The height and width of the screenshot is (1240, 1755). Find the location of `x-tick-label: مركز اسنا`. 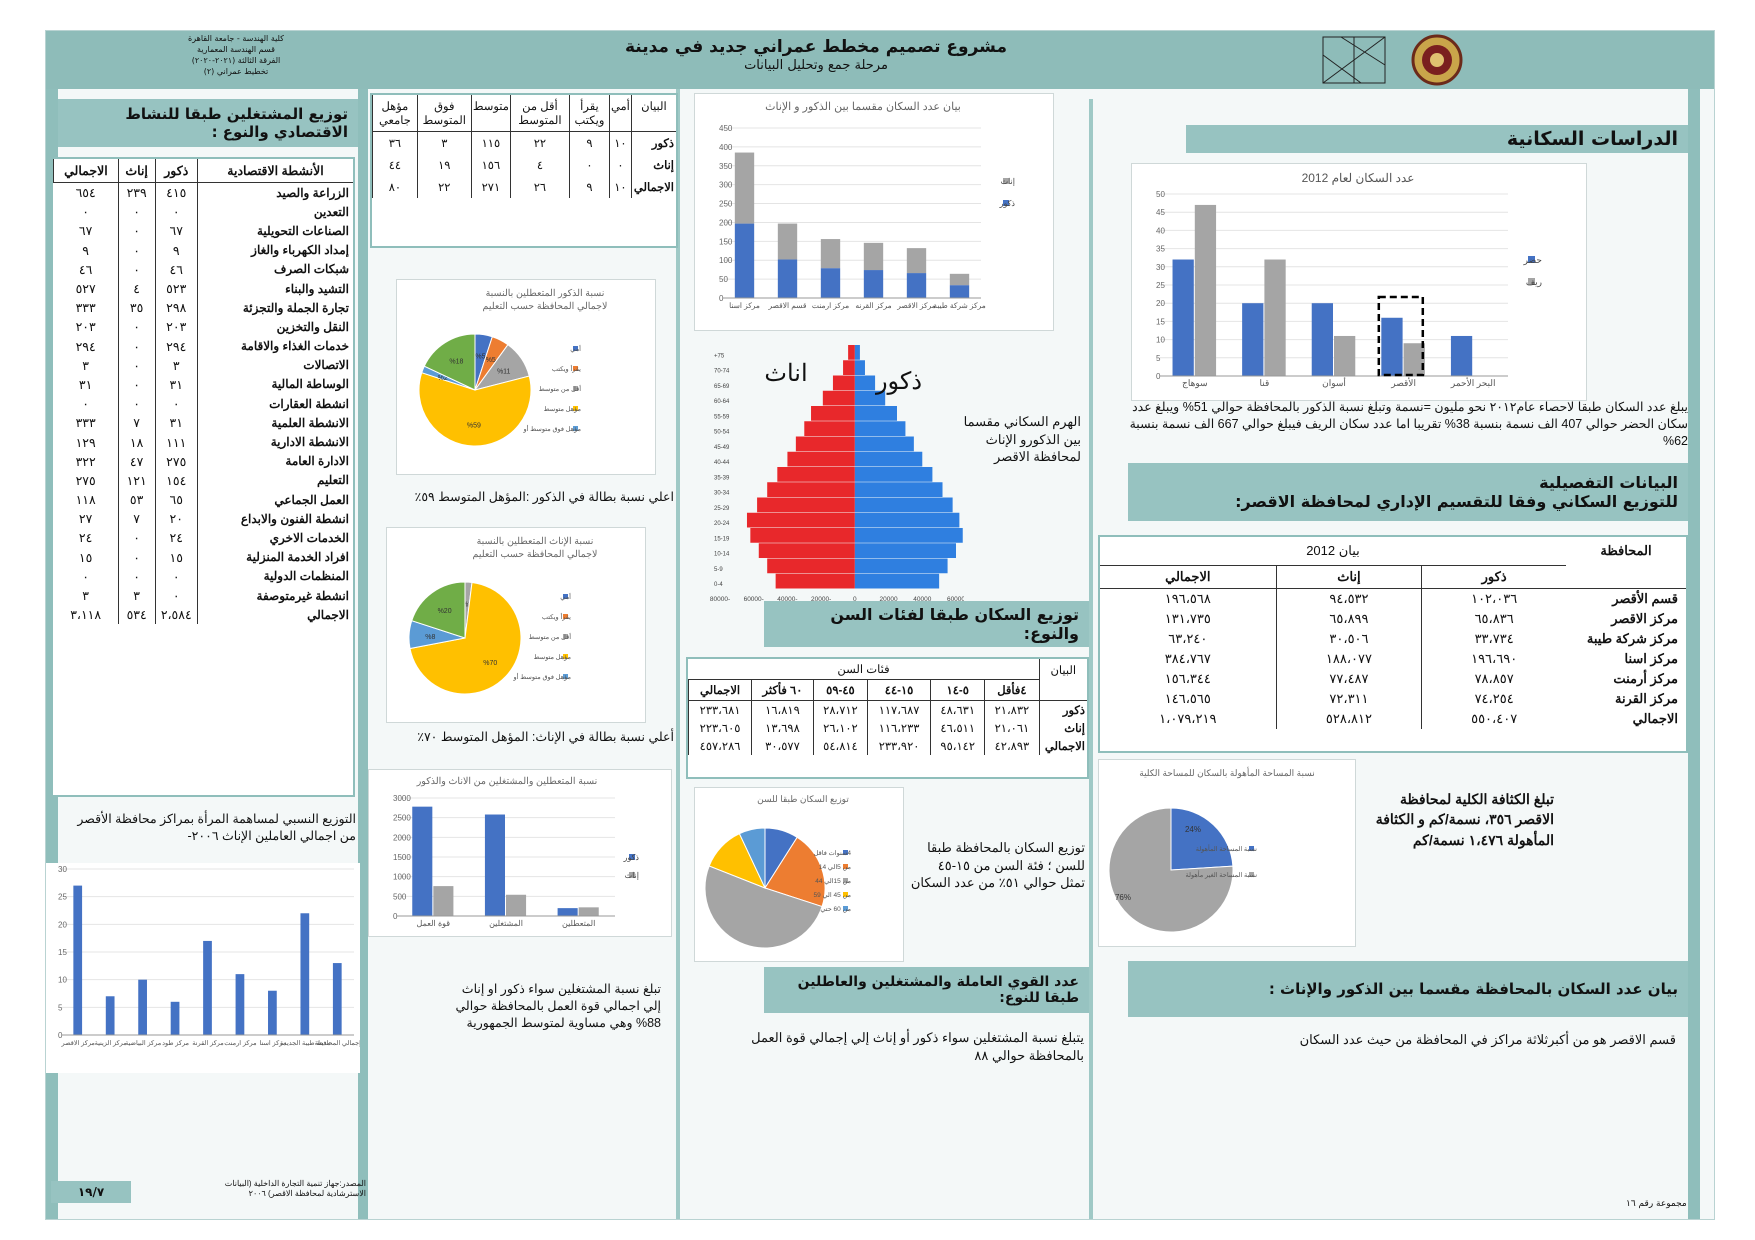

x-tick-label: مركز اسنا is located at coordinates (273, 1043).